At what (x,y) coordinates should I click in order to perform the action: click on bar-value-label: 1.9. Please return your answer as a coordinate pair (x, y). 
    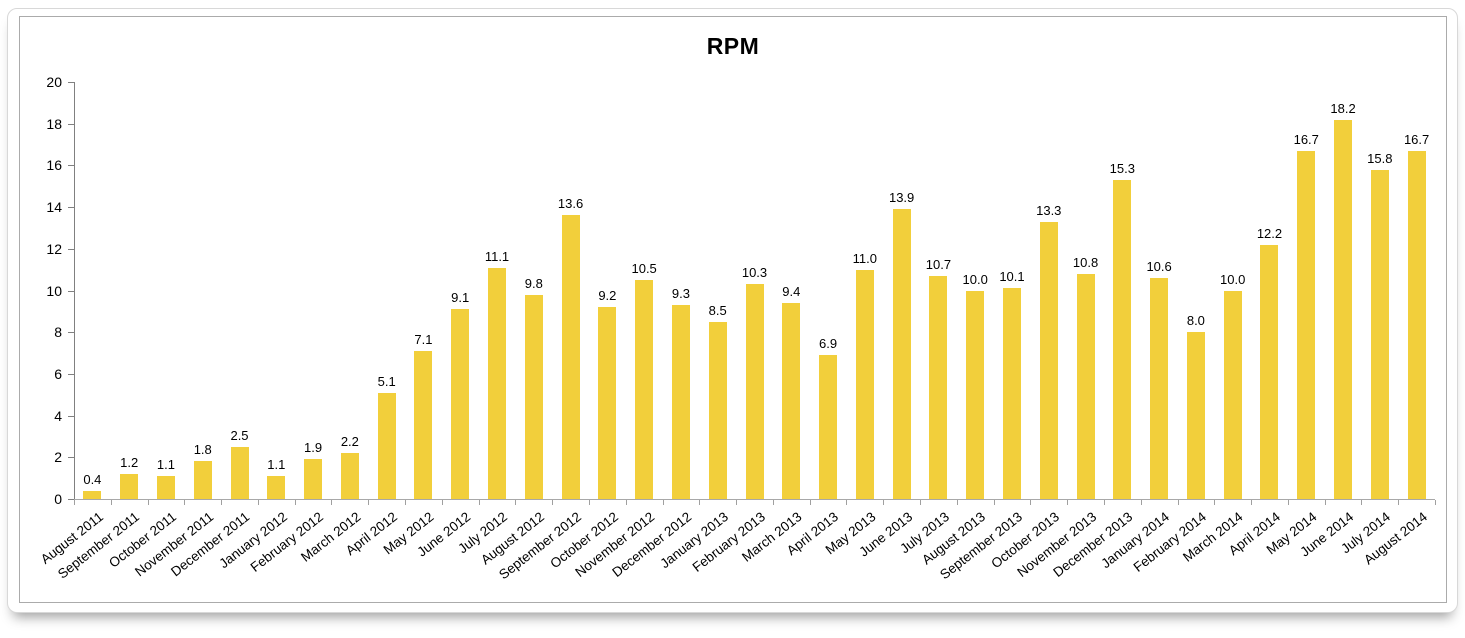
    Looking at the image, I should click on (313, 448).